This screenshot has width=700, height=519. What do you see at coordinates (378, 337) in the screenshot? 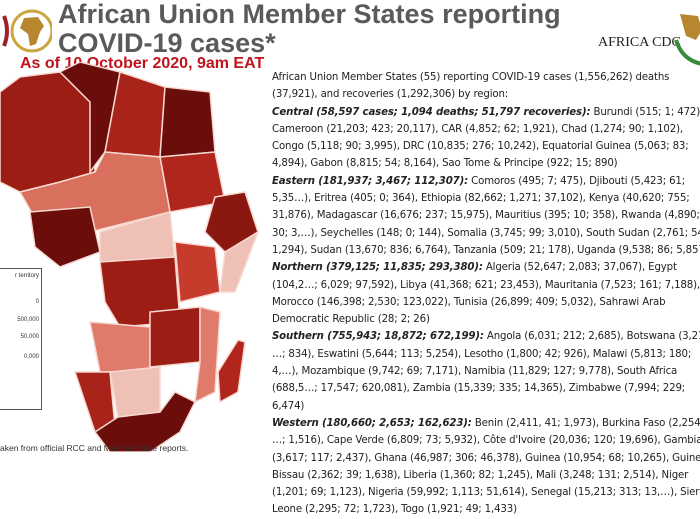
I see `region-head: Southern (755,943; 18,872; 672,199):` at bounding box center [378, 337].